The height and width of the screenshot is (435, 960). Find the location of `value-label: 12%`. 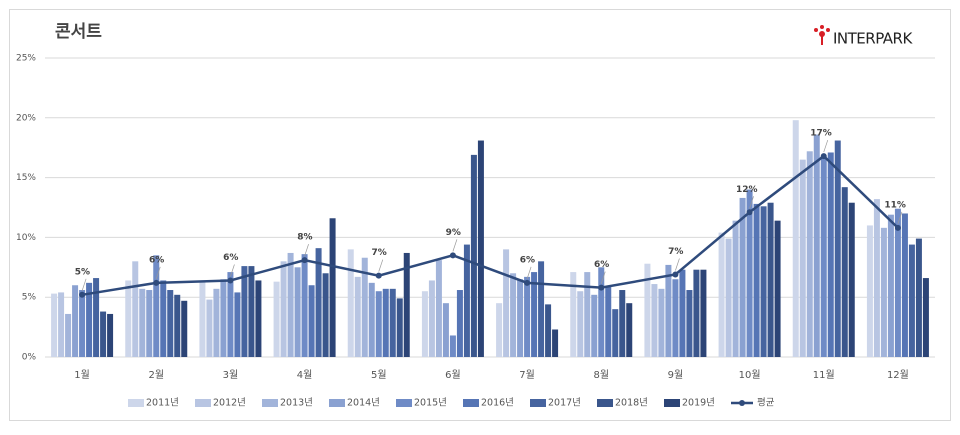

value-label: 12% is located at coordinates (747, 190).